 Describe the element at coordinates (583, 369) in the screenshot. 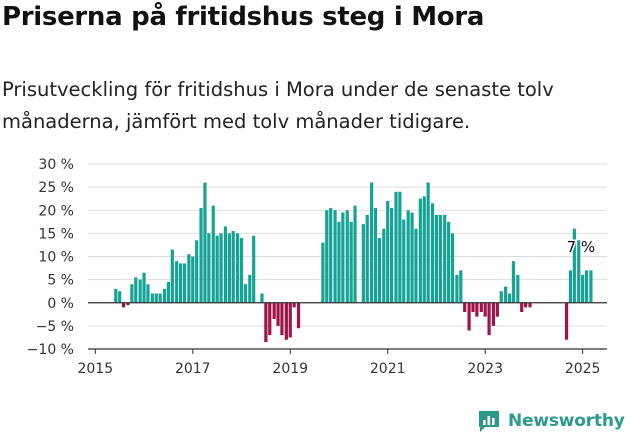

I see `x-tick-label: 2025` at that location.